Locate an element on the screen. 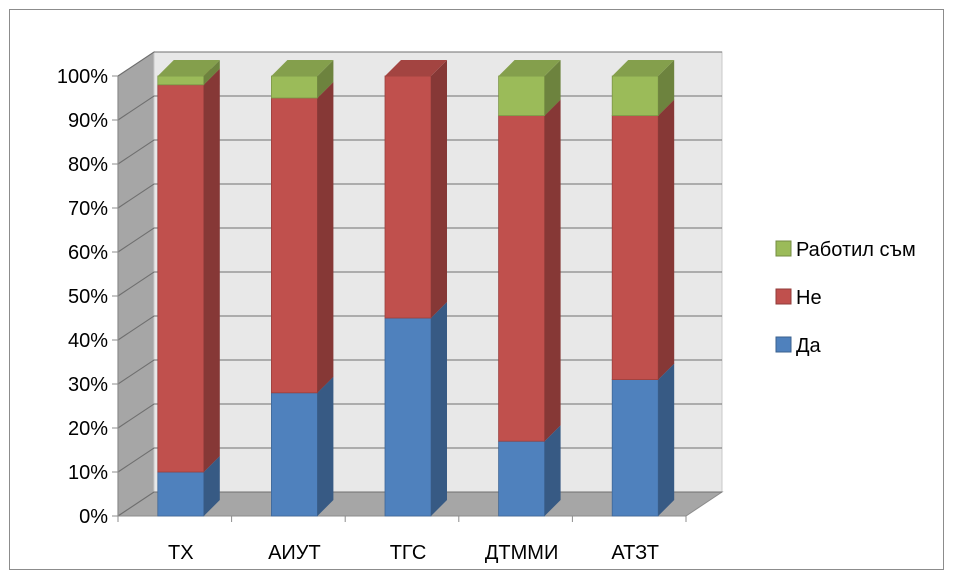 This screenshot has width=955, height=581. gridline is located at coordinates (419, 64).